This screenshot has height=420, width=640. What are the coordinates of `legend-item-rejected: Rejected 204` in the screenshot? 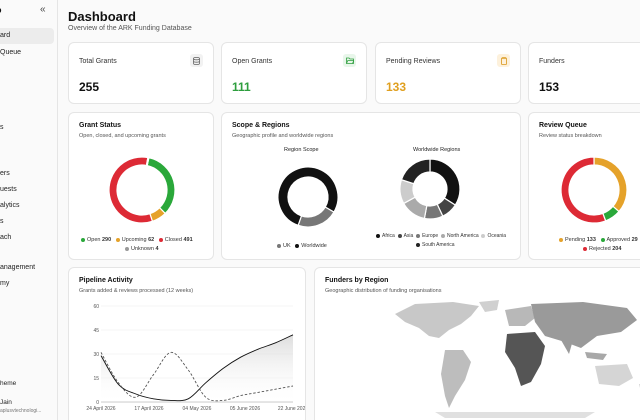 It's located at (602, 249).